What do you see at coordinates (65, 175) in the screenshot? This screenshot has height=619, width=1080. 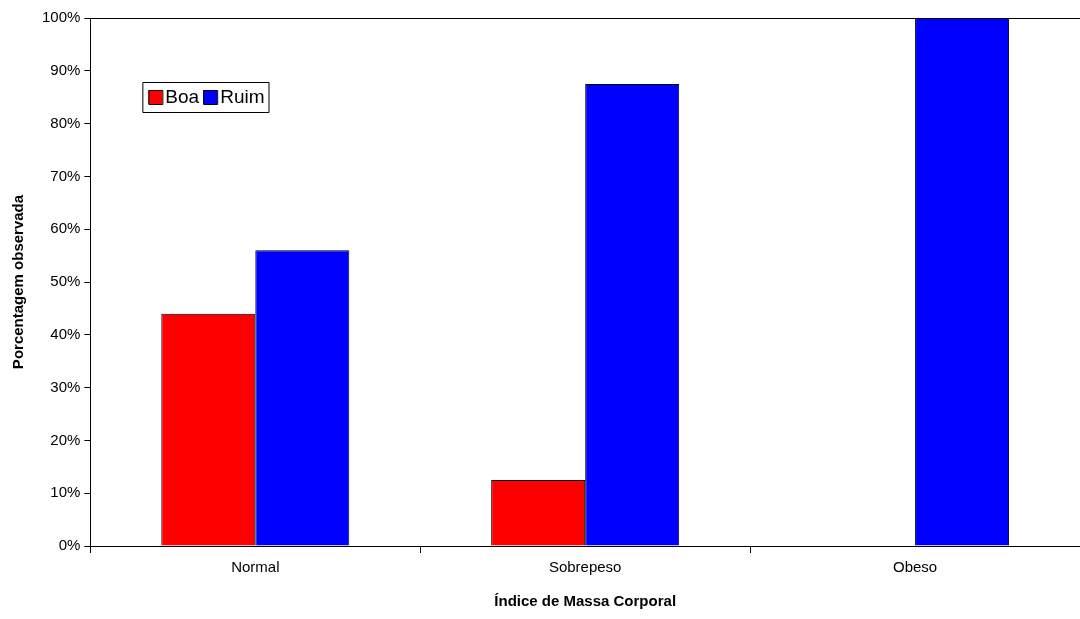 I see `y-tick-label: 70%` at bounding box center [65, 175].